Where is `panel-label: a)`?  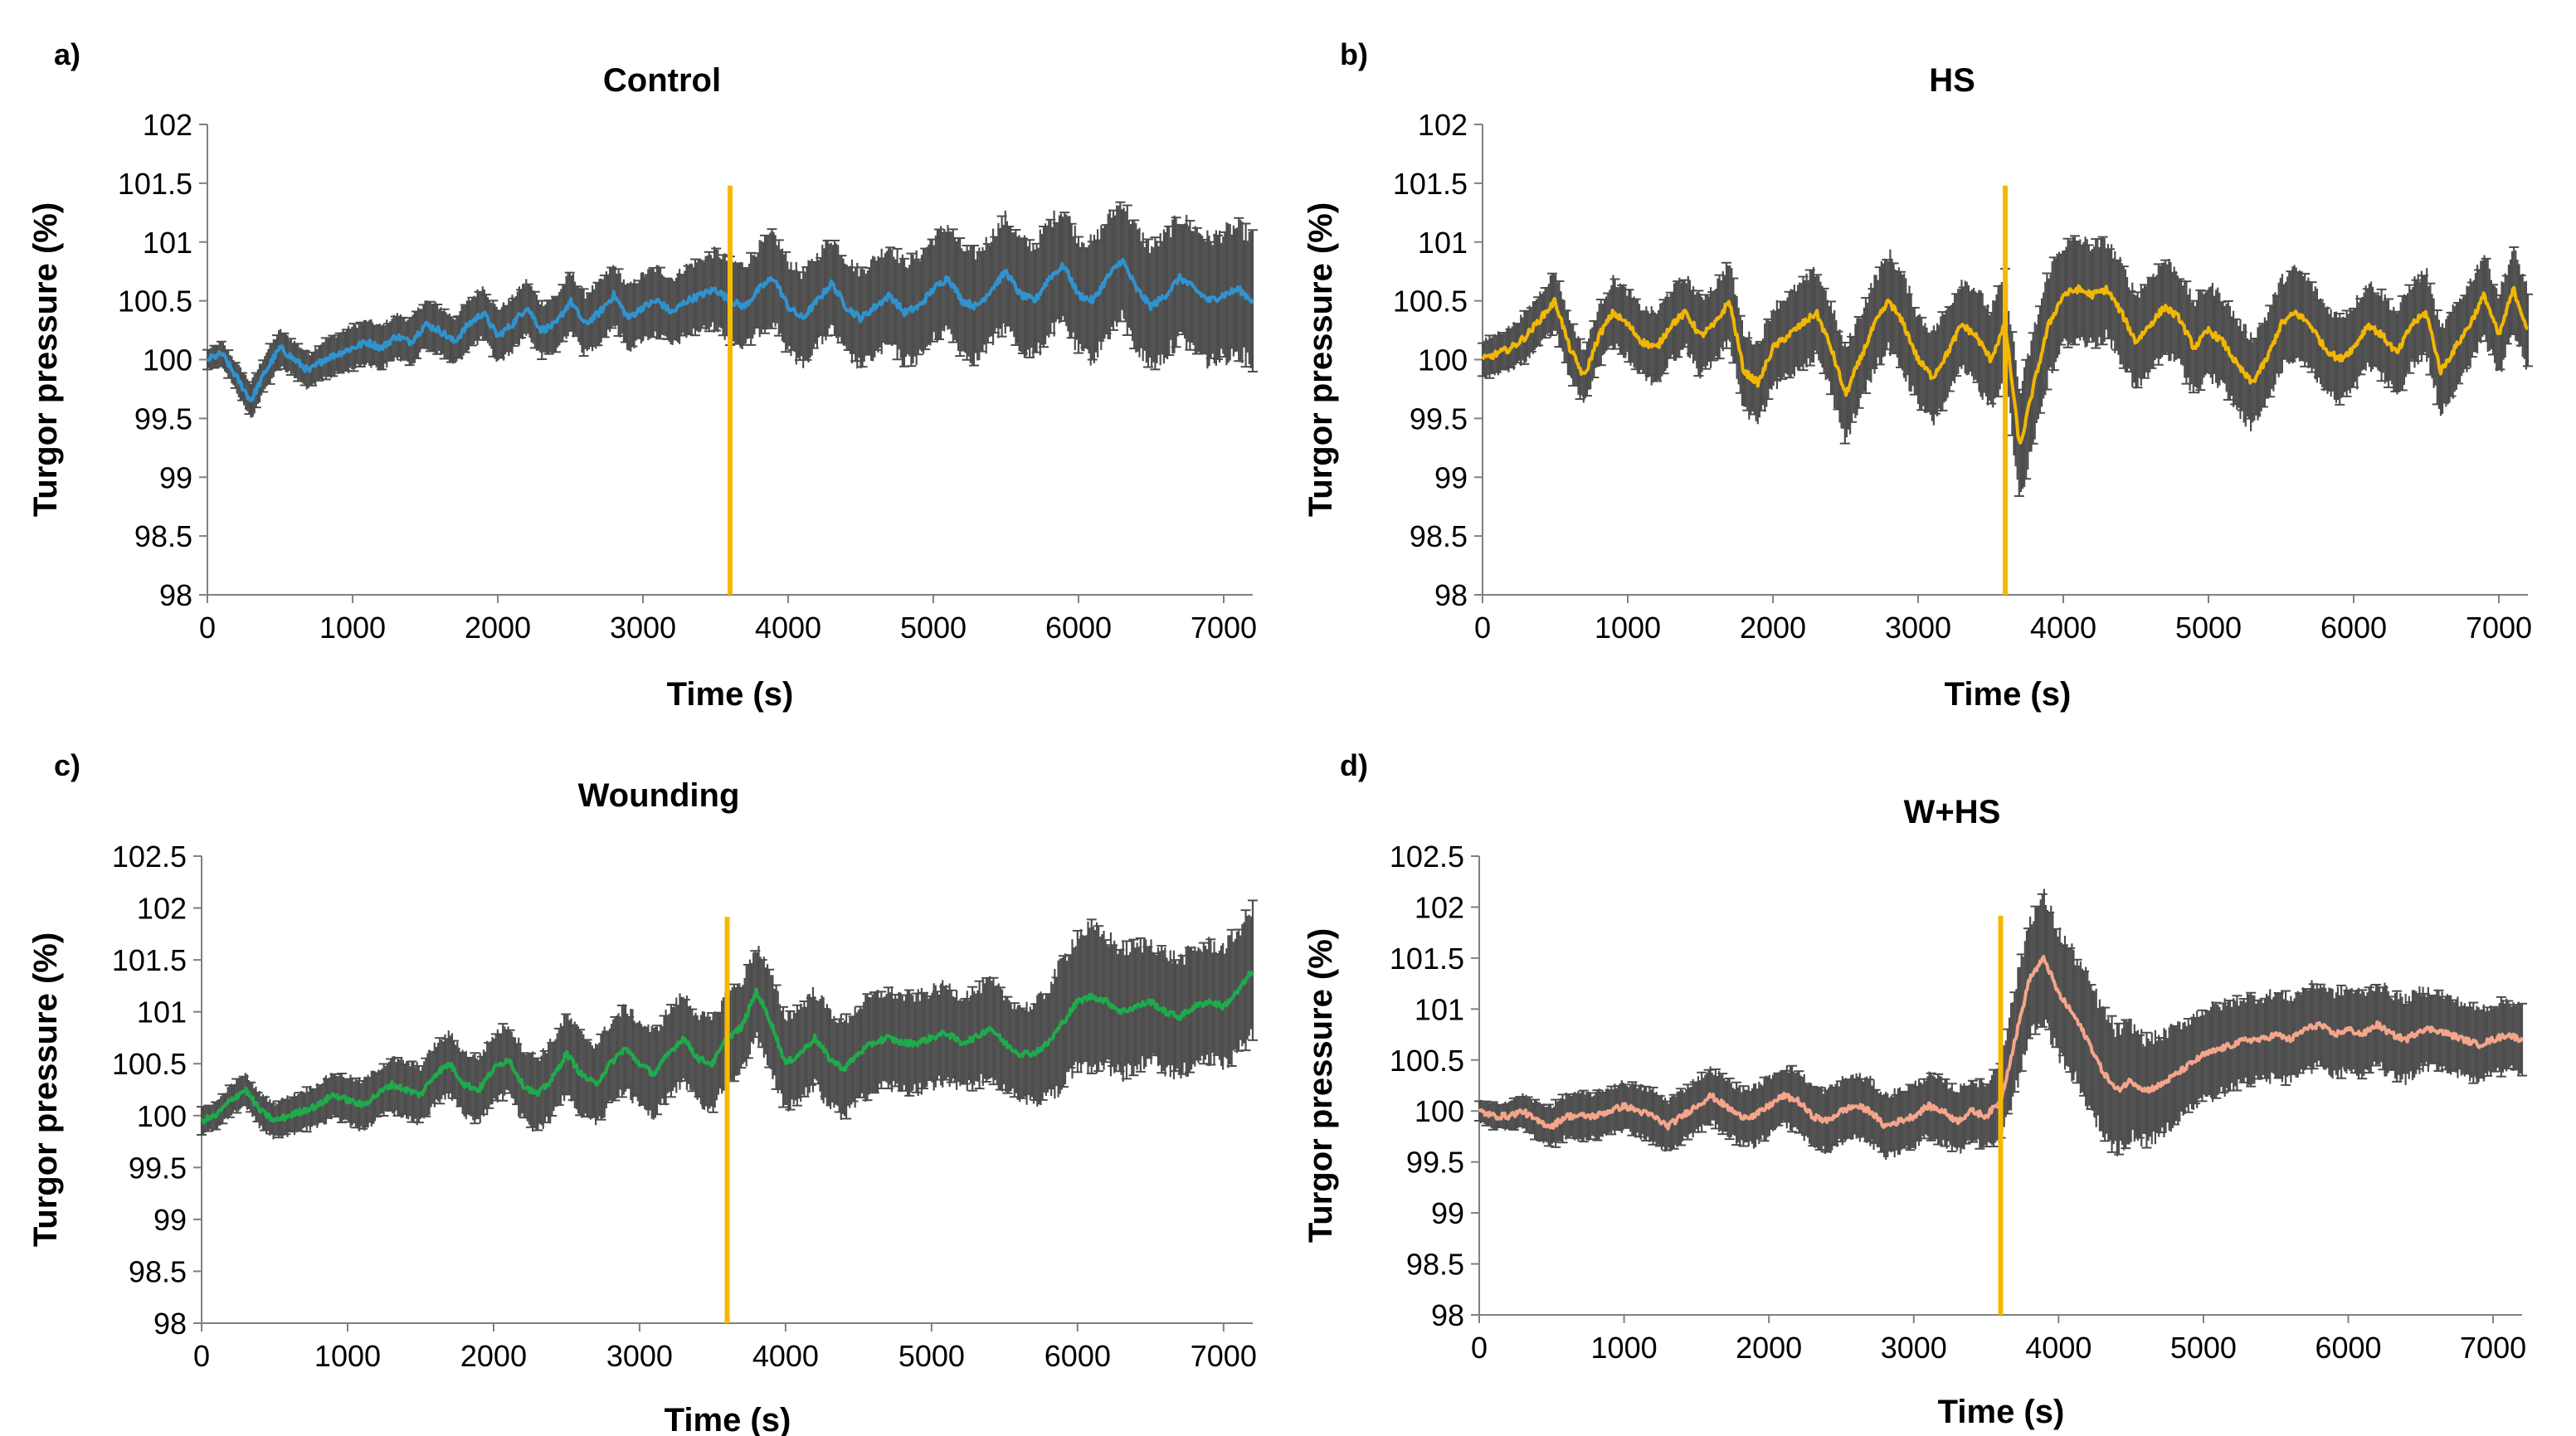
panel-label: a) is located at coordinates (67, 54).